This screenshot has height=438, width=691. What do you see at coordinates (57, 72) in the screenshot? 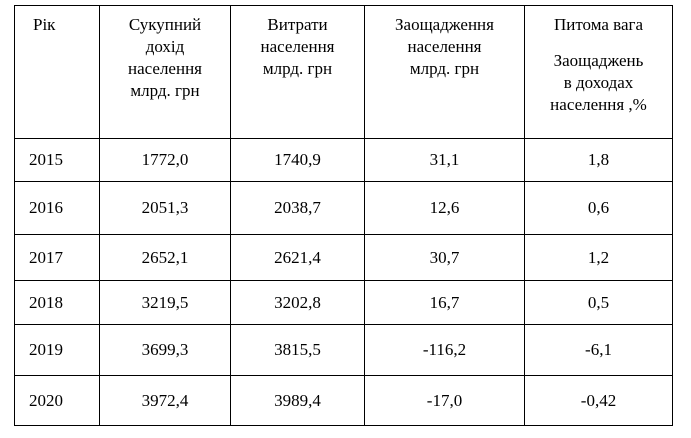
I see `header-cell: Рік` at bounding box center [57, 72].